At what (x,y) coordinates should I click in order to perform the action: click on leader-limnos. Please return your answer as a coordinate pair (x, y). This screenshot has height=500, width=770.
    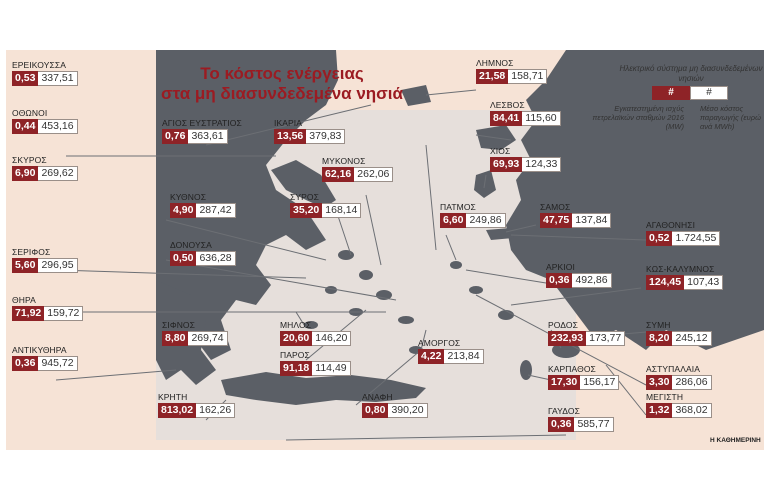
    Looking at the image, I should click on (451, 92).